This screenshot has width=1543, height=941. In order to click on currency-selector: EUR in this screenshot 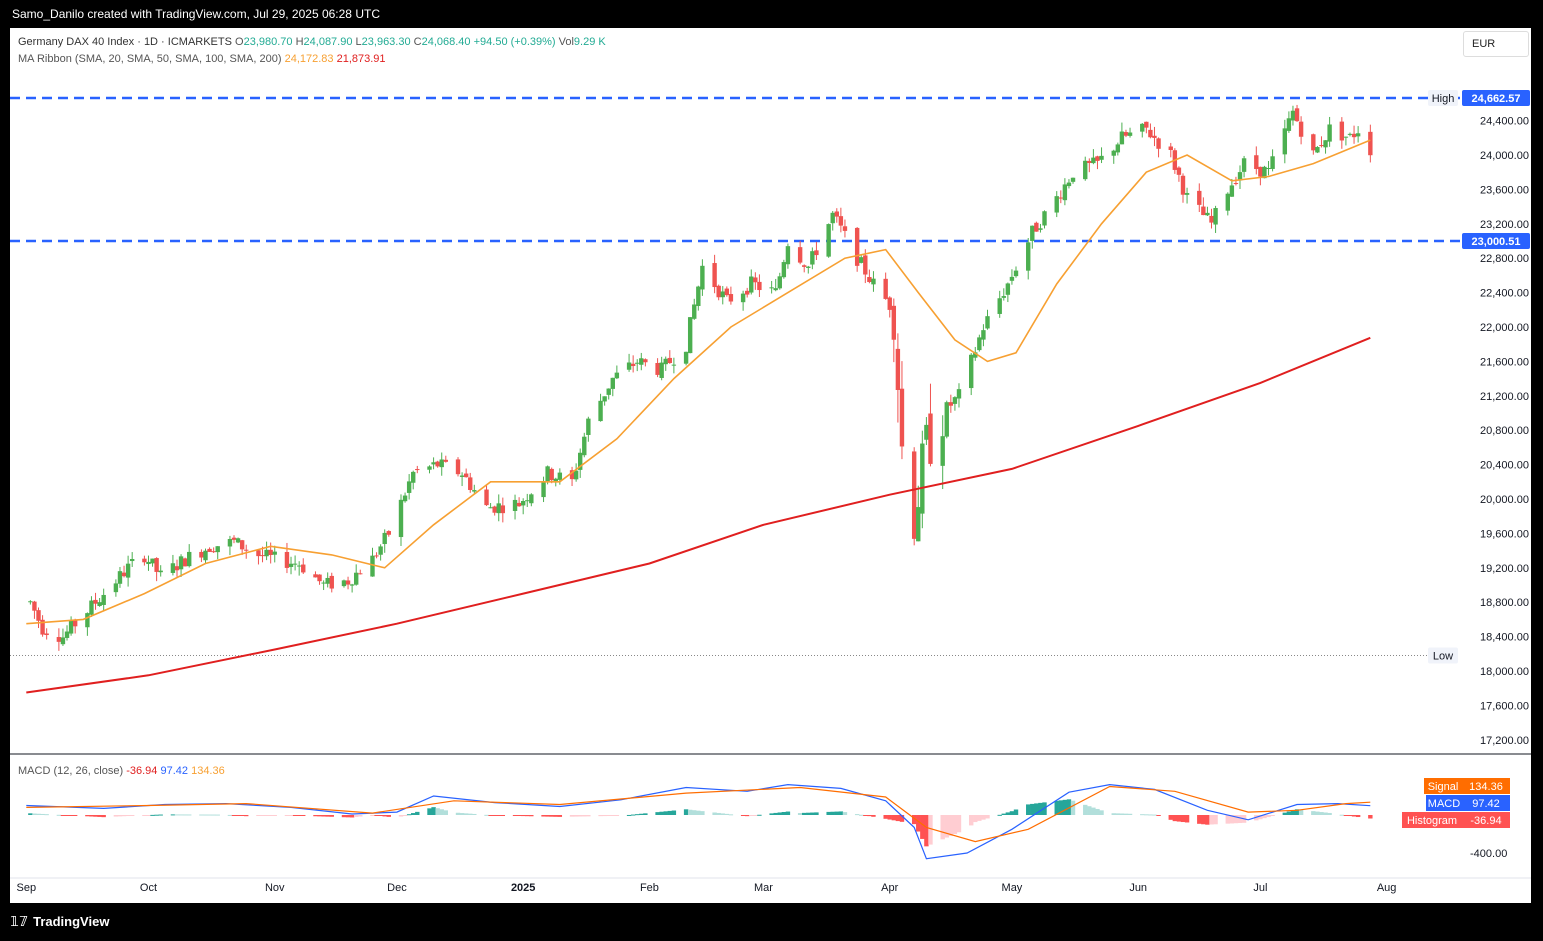, I will do `click(1496, 44)`.